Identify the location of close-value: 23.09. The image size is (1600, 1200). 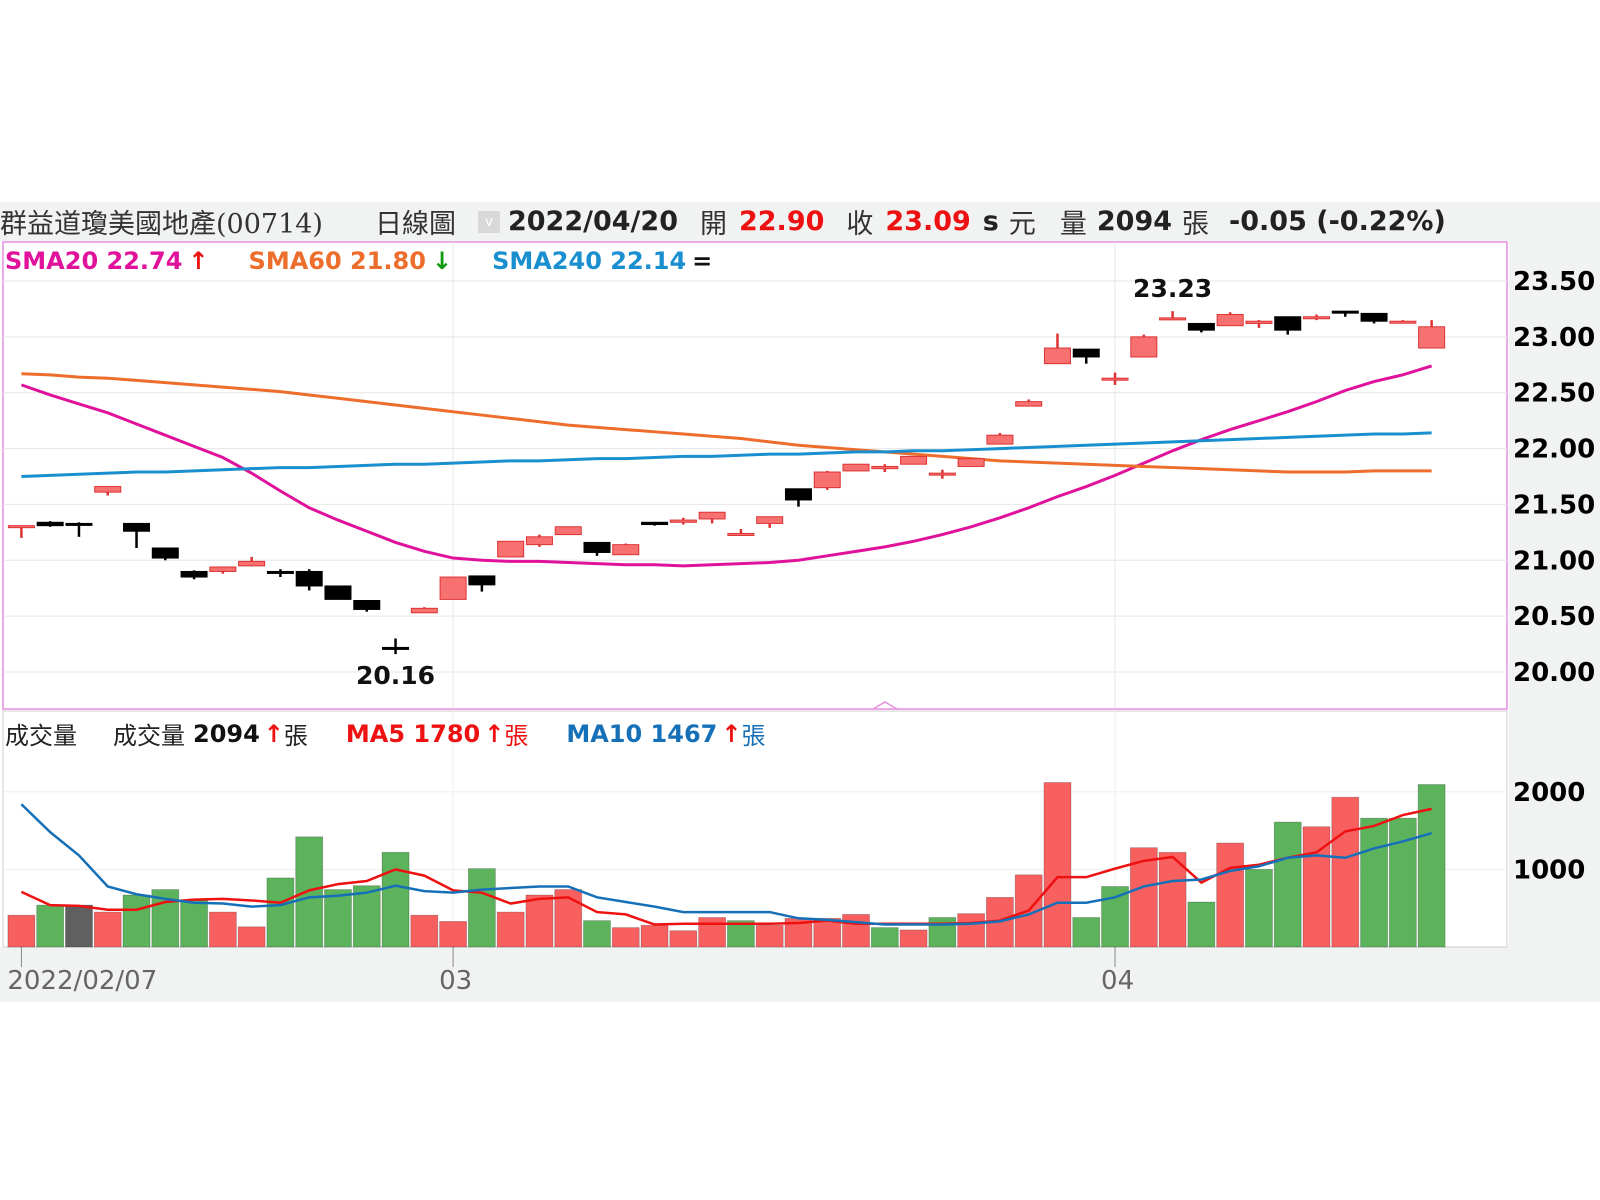
(928, 221).